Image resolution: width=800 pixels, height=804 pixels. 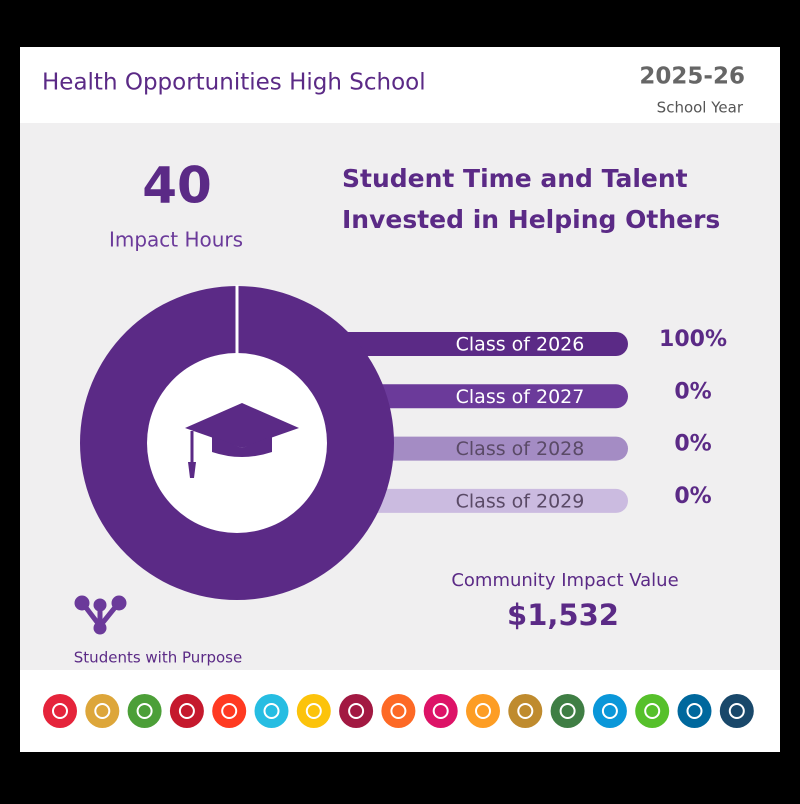 What do you see at coordinates (520, 449) in the screenshot?
I see `legend-label: Class of 2028` at bounding box center [520, 449].